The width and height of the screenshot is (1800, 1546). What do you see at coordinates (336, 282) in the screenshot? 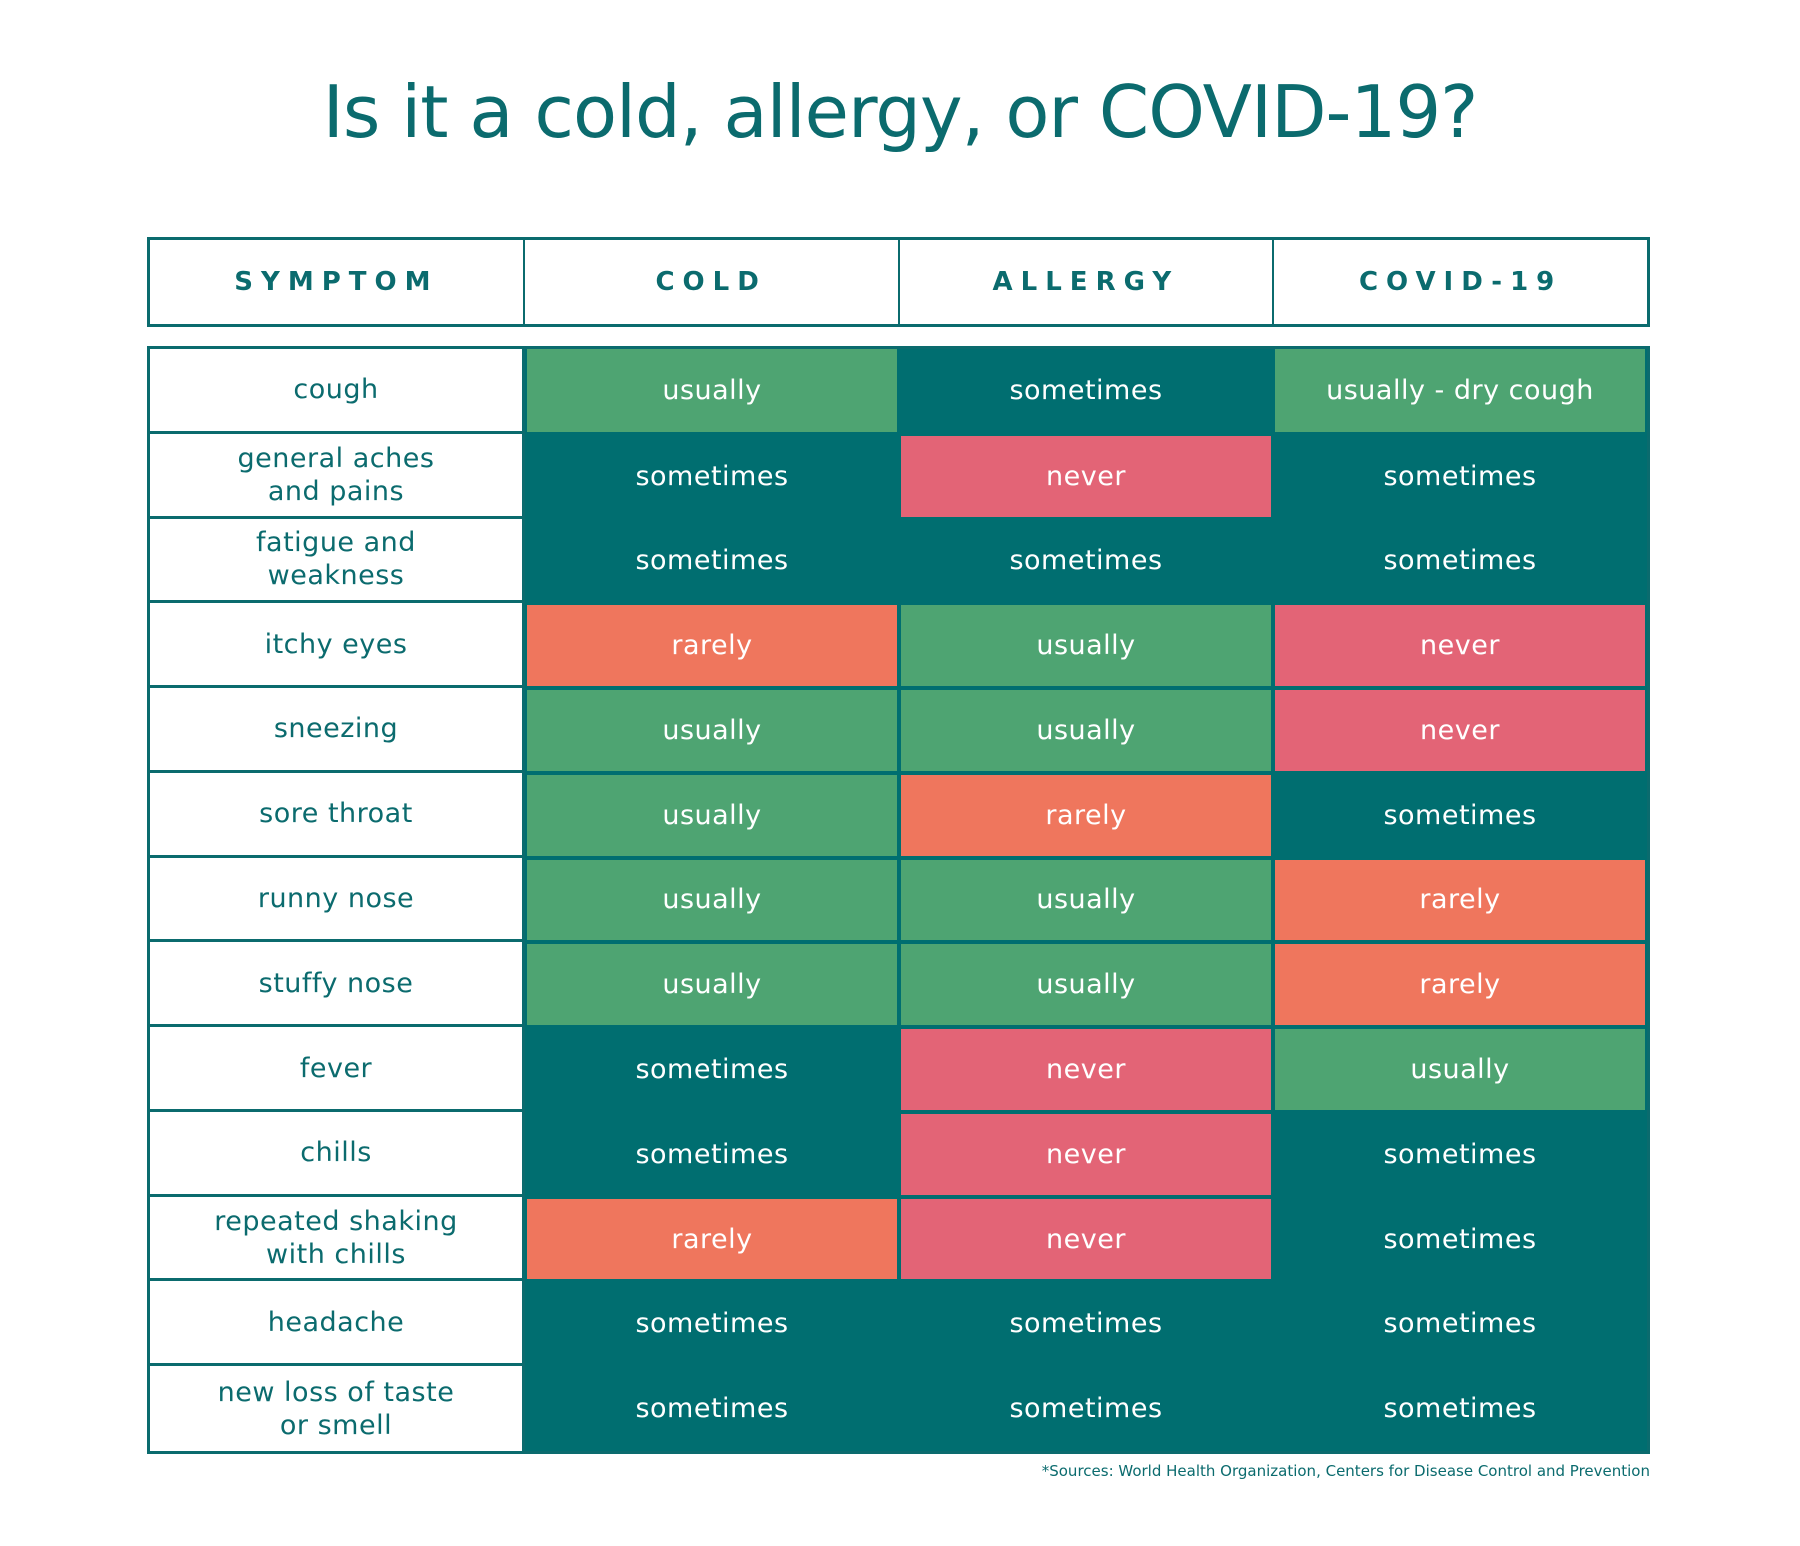
I see `header-symptom: SYMPTOM` at bounding box center [336, 282].